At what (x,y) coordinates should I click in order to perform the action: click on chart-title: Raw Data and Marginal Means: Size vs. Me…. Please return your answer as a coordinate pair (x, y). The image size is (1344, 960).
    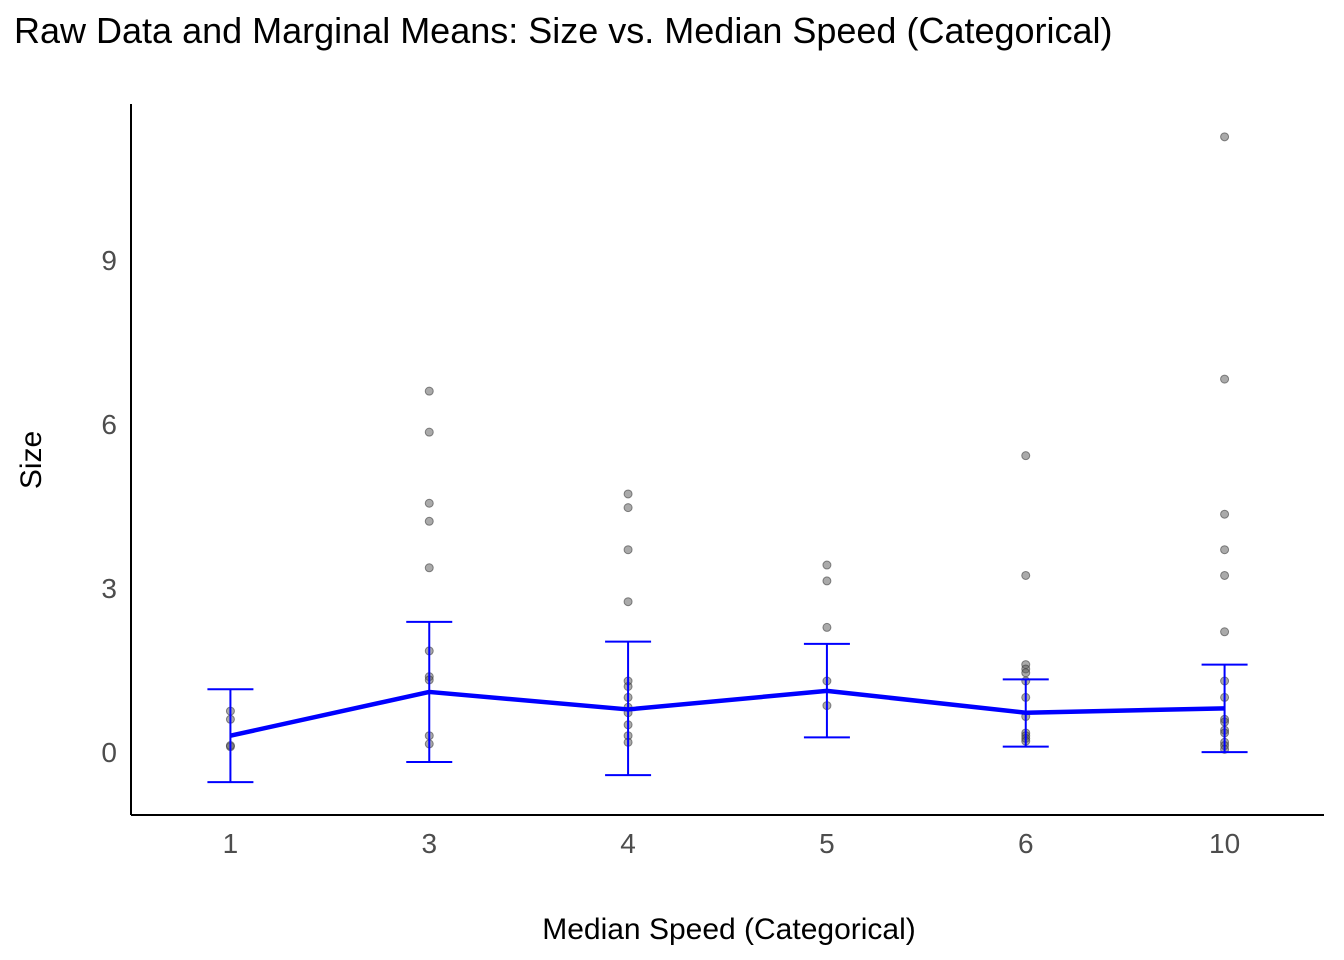
    Looking at the image, I should click on (563, 30).